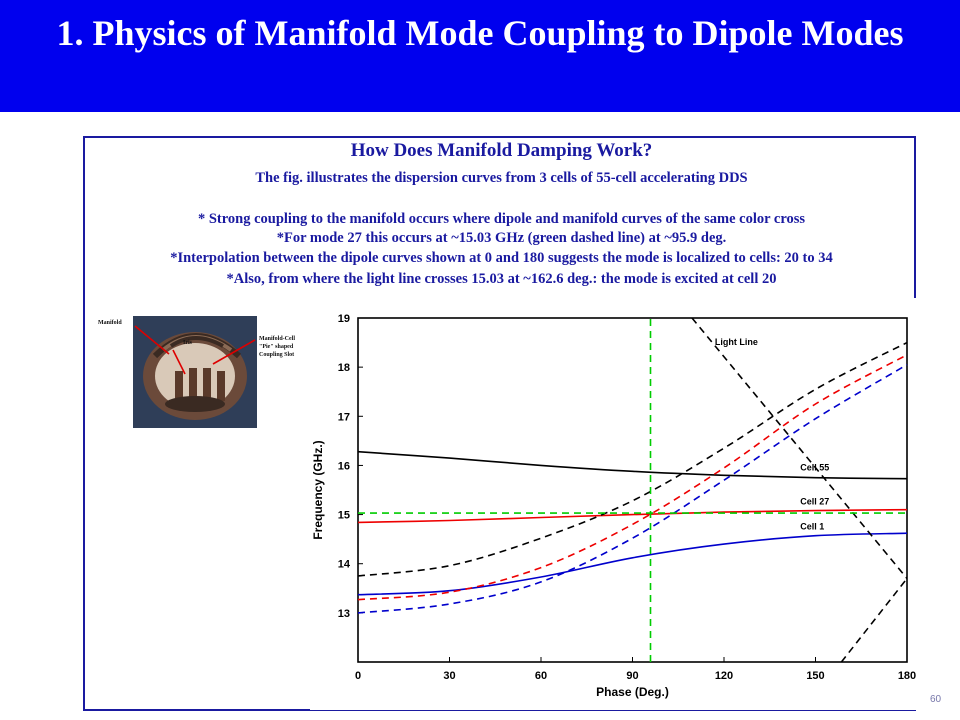 Image resolution: width=960 pixels, height=720 pixels. What do you see at coordinates (358, 676) in the screenshot?
I see `x-tick-label: 0` at bounding box center [358, 676].